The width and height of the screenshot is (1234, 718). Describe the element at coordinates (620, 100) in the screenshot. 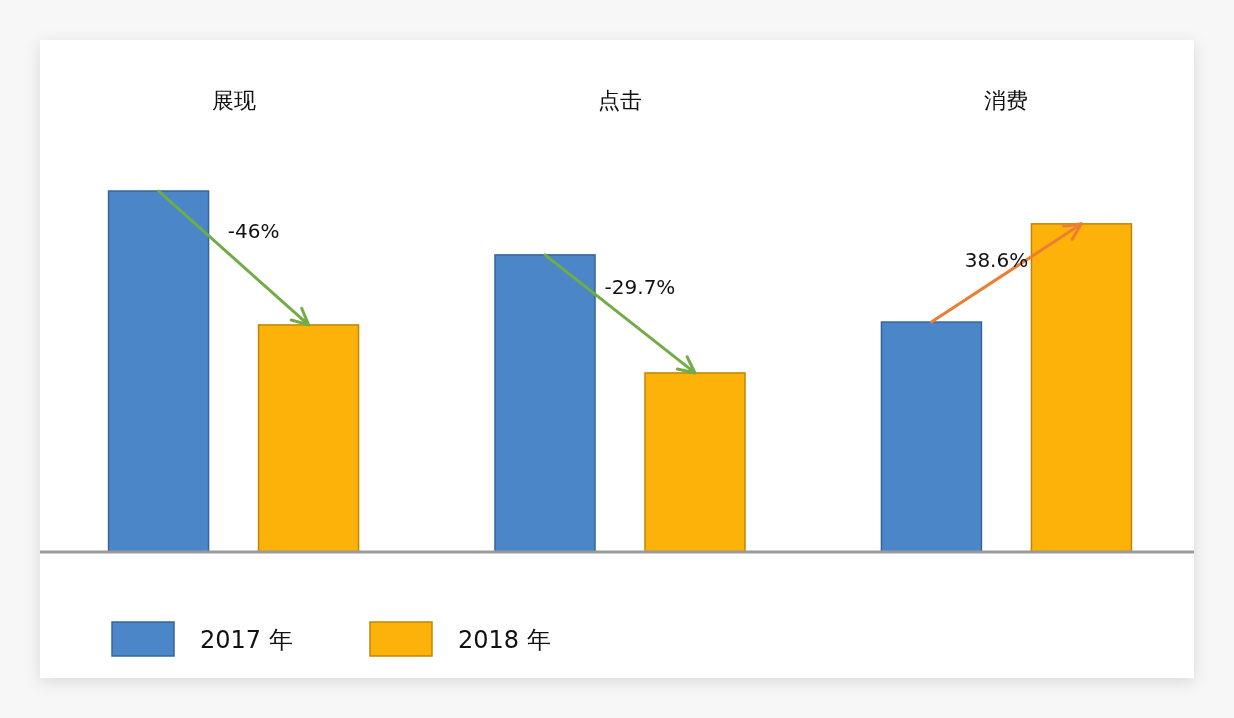

I see `x-tick-label: 点击` at that location.